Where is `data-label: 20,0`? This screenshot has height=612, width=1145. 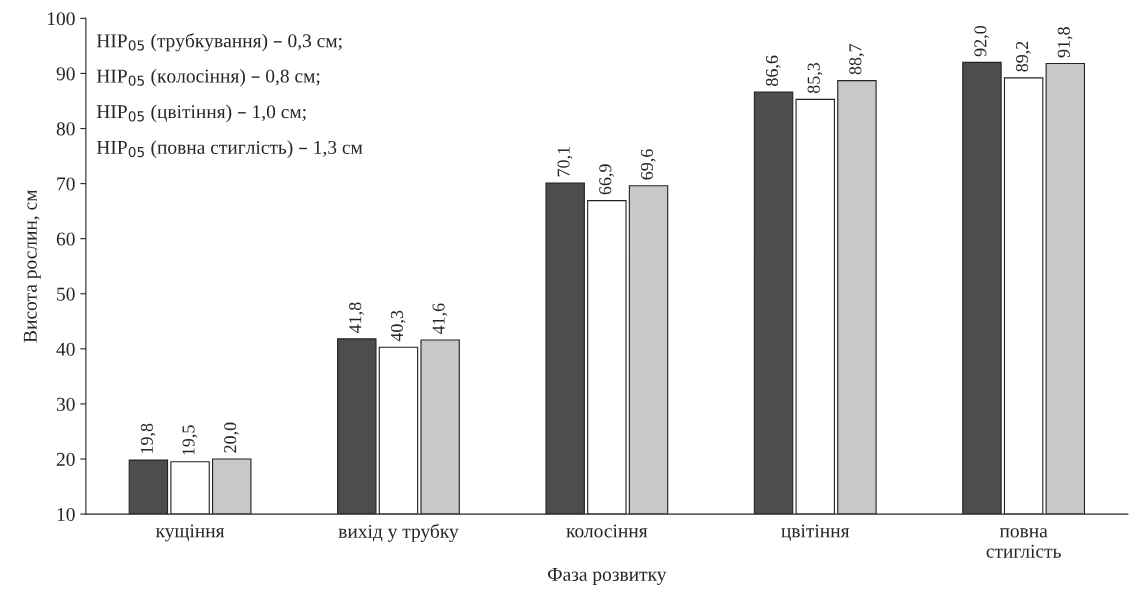
data-label: 20,0 is located at coordinates (231, 437).